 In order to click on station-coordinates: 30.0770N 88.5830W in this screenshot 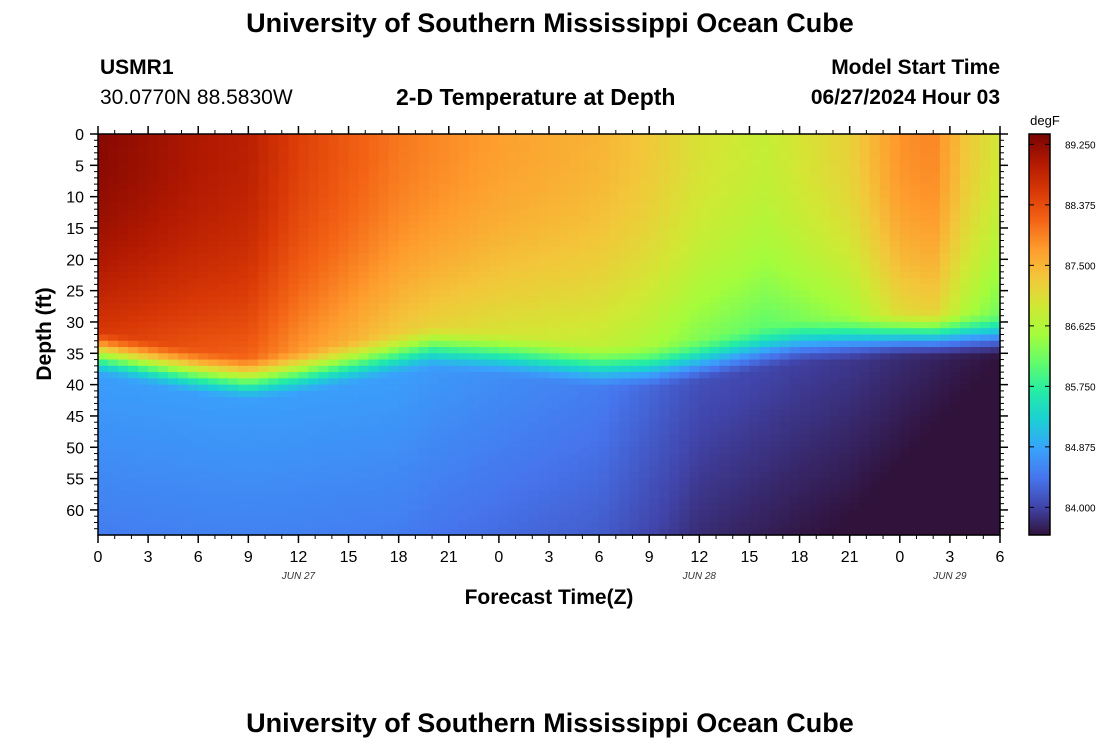, I will do `click(196, 97)`.